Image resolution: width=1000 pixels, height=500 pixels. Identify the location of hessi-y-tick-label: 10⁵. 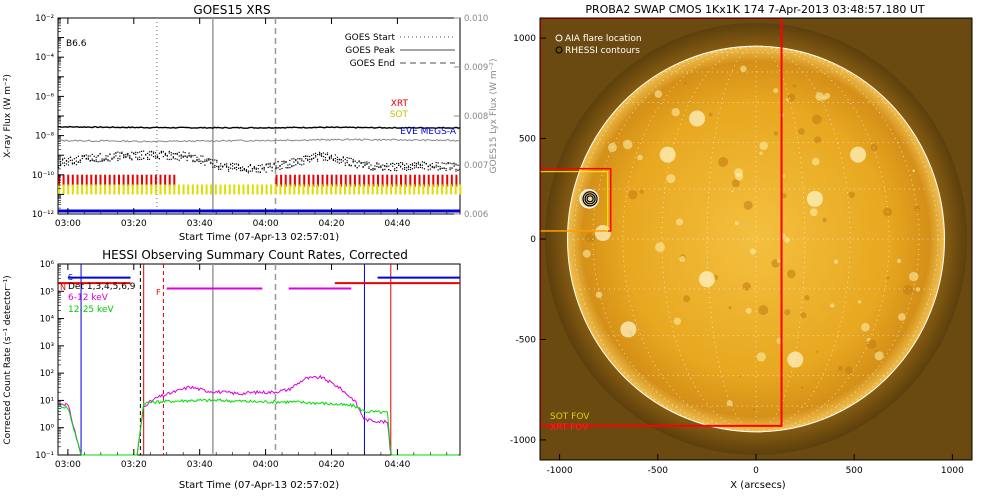
(47, 292).